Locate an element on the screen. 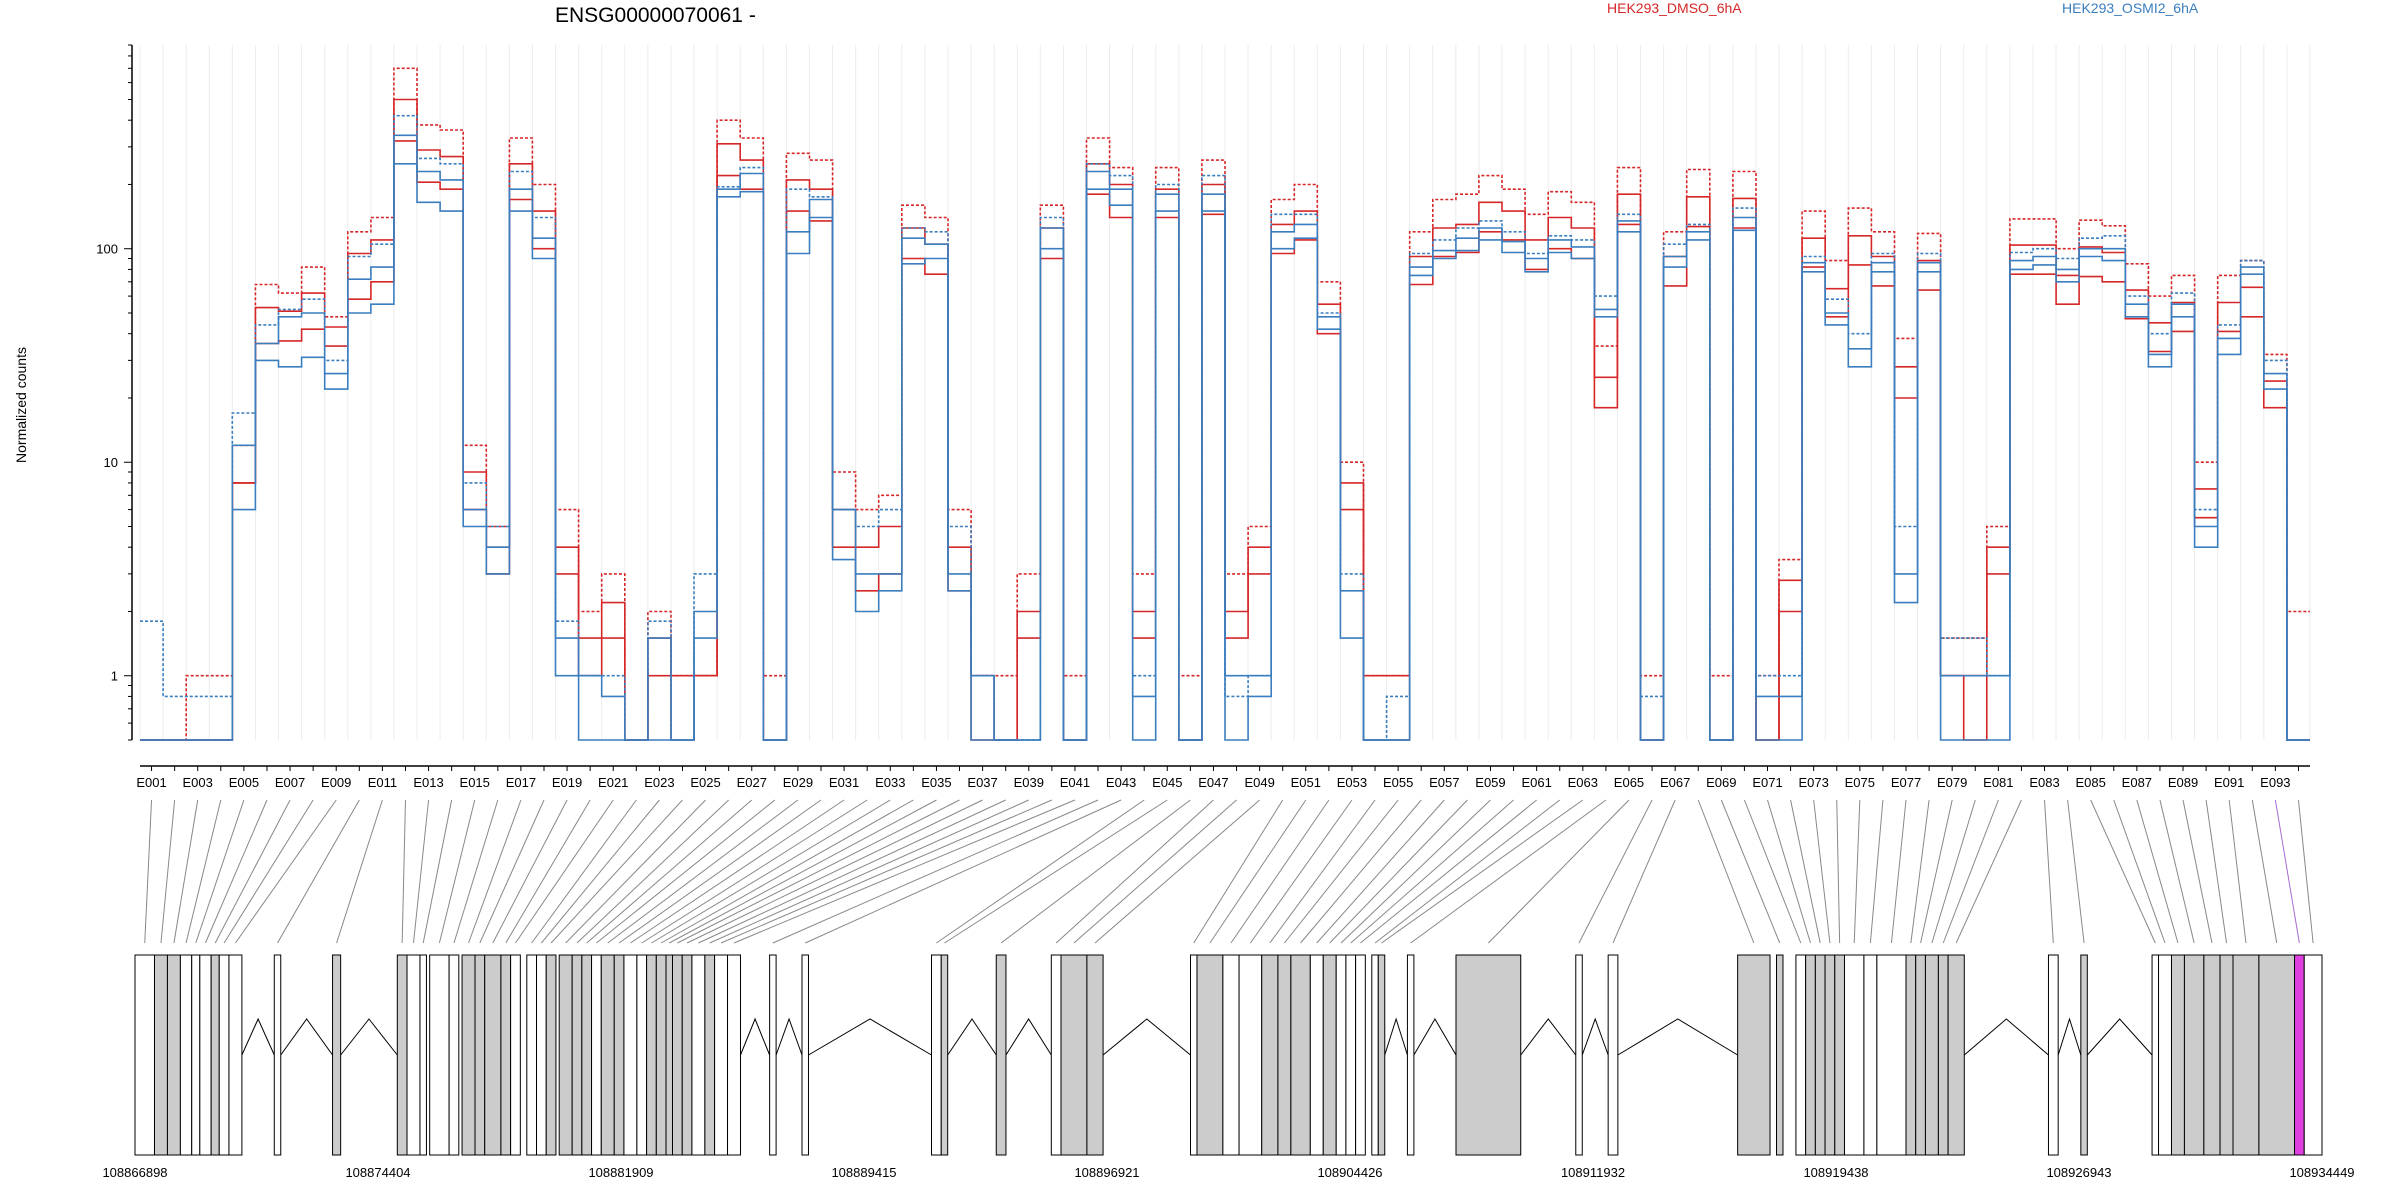 The height and width of the screenshot is (1200, 2400). exon-label: E013 is located at coordinates (428, 782).